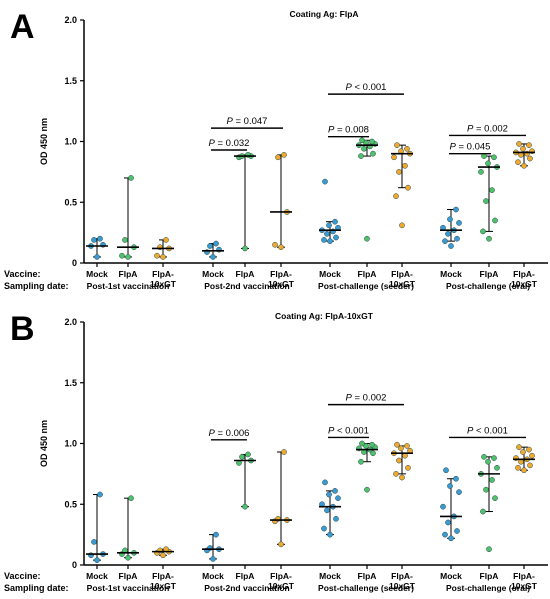 The height and width of the screenshot is (599, 550). What do you see at coordinates (22, 27) in the screenshot?
I see `panel-letter: A` at bounding box center [22, 27].